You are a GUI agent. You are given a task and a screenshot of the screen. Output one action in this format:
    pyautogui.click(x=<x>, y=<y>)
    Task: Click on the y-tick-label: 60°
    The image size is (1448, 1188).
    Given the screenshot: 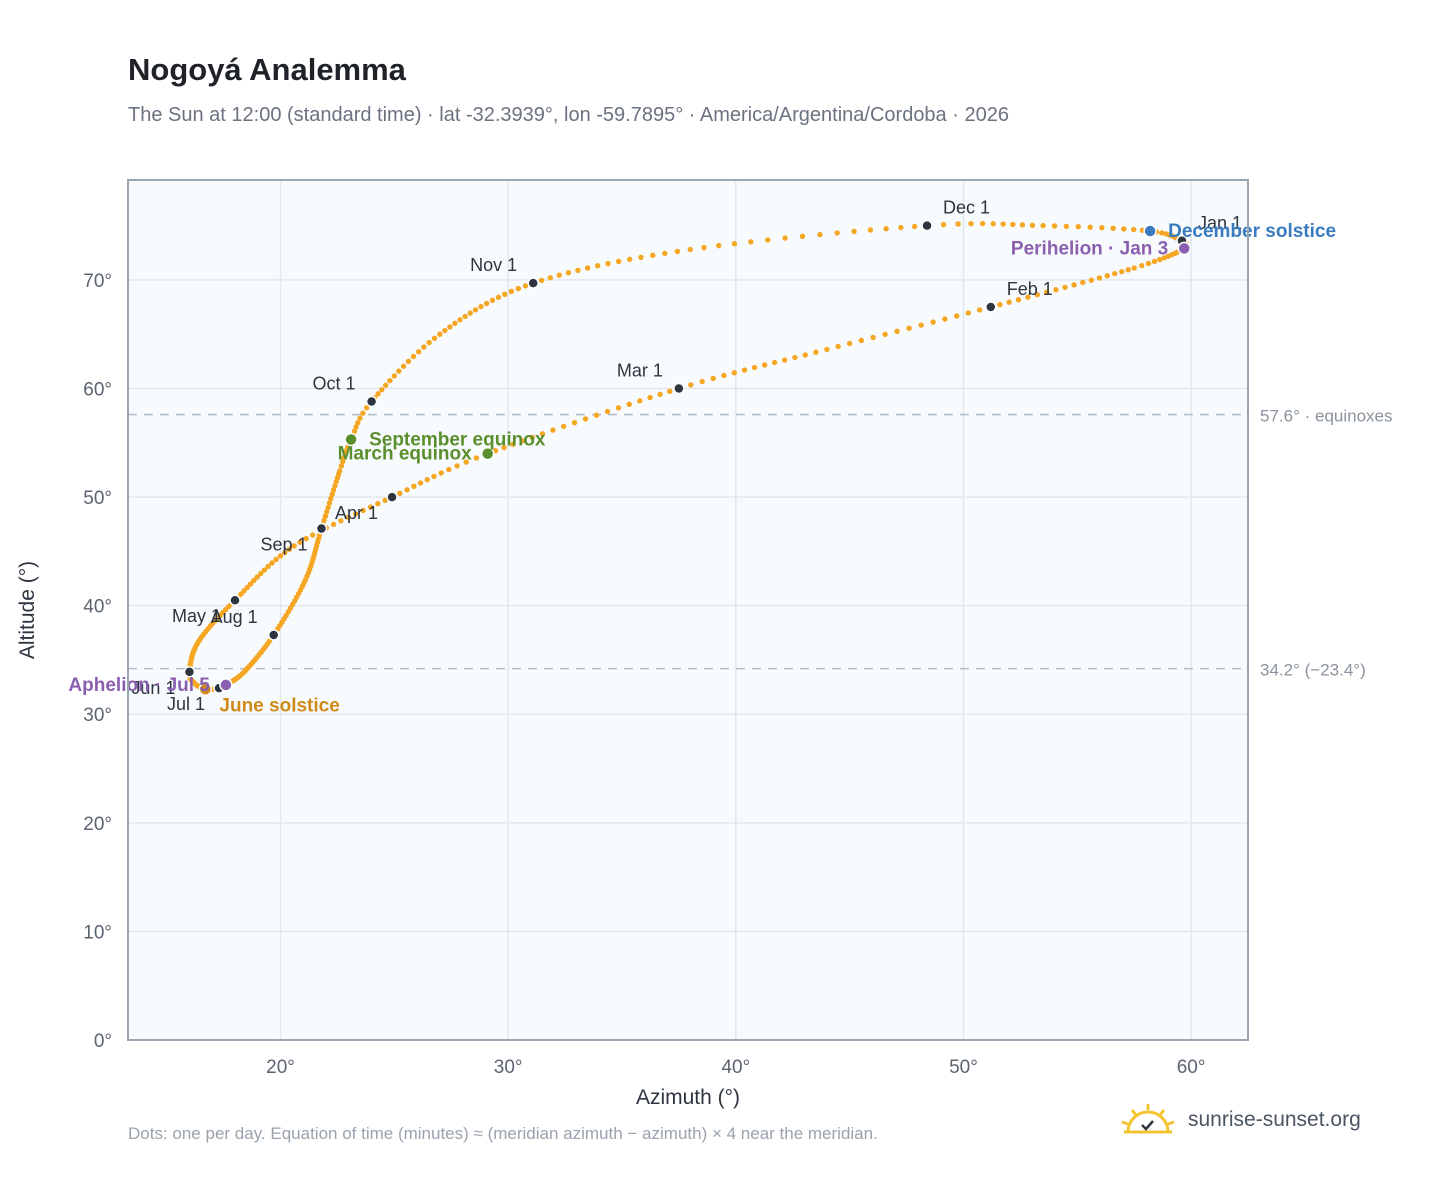 What is the action you would take?
    pyautogui.click(x=97, y=389)
    